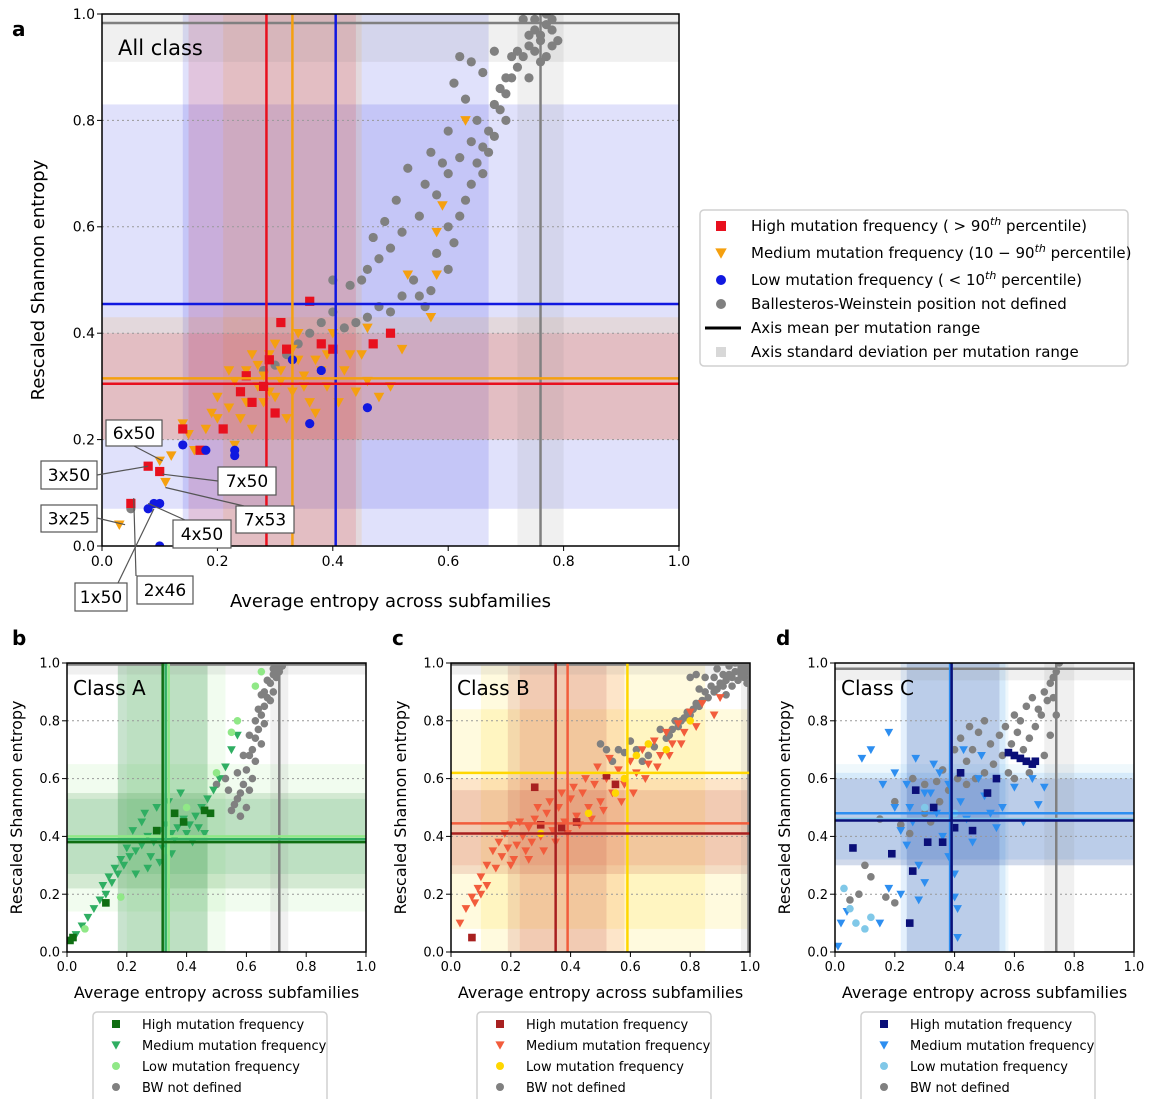  What do you see at coordinates (19, 29) in the screenshot?
I see `panel-letter-a: a` at bounding box center [19, 29].